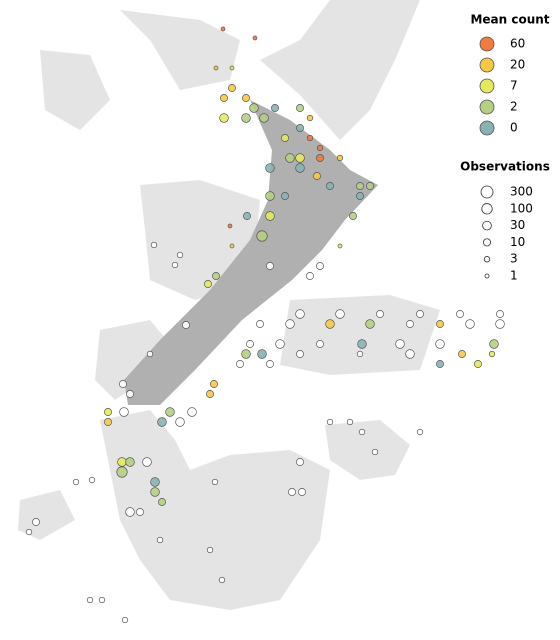 The height and width of the screenshot is (640, 560). What do you see at coordinates (514, 107) in the screenshot?
I see `legend-label: 2` at bounding box center [514, 107].